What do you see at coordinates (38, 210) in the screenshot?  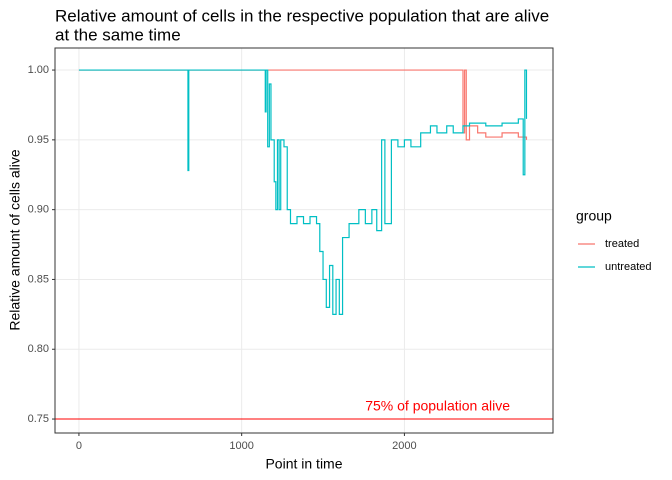 I see `y-tick-label: 0.90` at bounding box center [38, 210].